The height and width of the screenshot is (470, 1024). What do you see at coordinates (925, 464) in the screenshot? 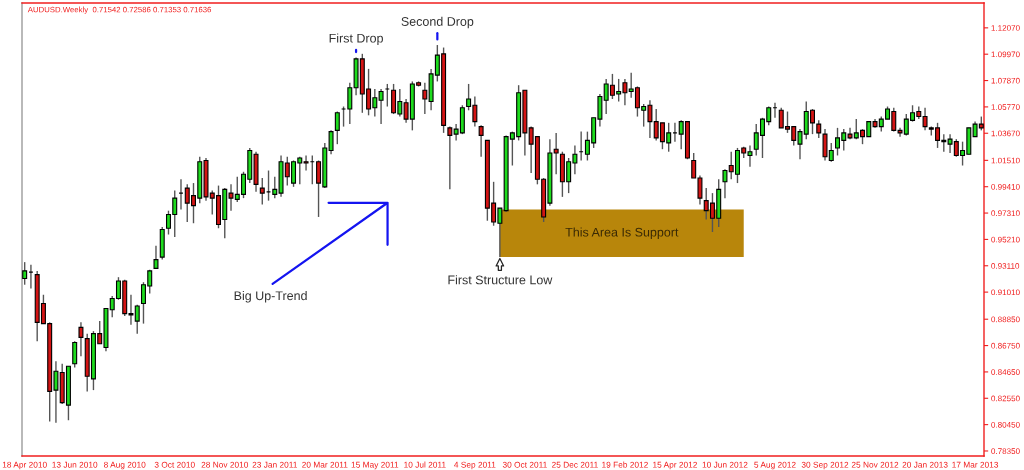
I see `x-tick-label: 20 Jan 2013` at bounding box center [925, 464].